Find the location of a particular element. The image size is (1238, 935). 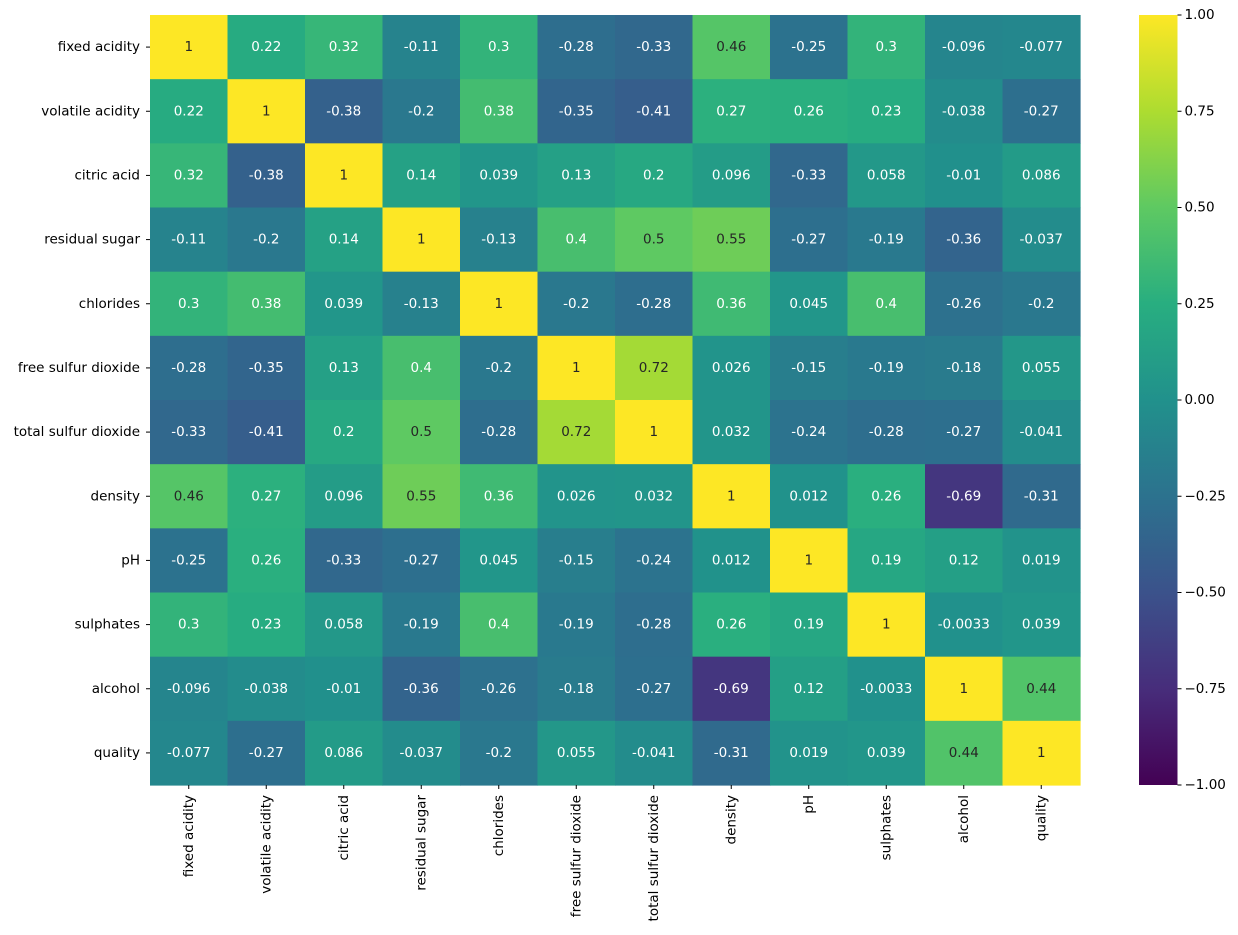

heatmap-cell-sulphates-residual-sugar is located at coordinates (421, 625).